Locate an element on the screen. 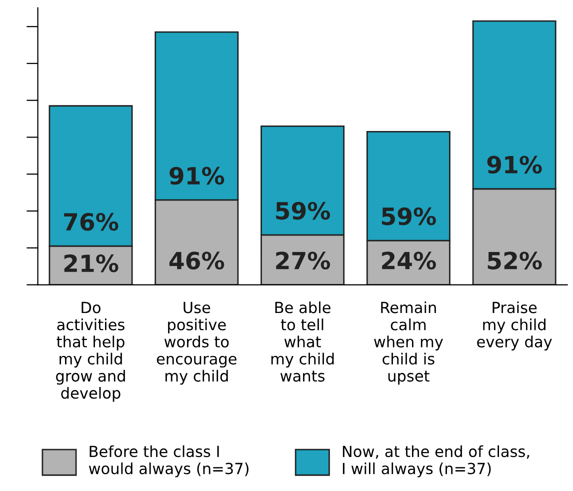  data-label: 24% is located at coordinates (409, 261).